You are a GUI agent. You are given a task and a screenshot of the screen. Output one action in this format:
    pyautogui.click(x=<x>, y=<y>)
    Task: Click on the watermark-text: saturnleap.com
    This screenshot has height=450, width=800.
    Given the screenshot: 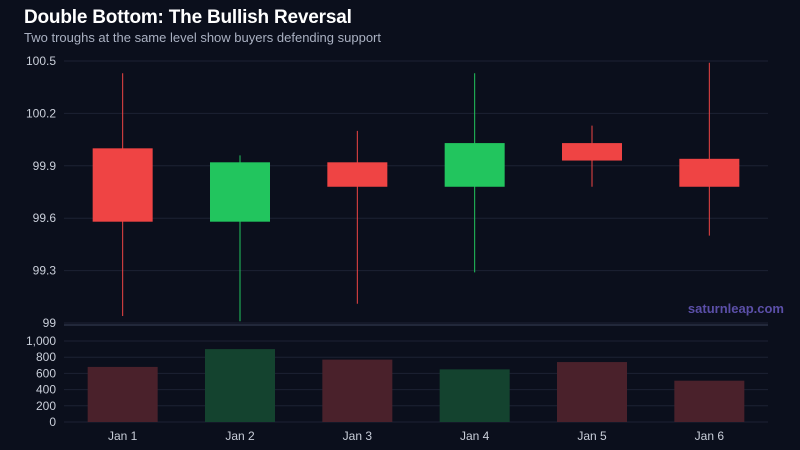 What is the action you would take?
    pyautogui.click(x=736, y=308)
    